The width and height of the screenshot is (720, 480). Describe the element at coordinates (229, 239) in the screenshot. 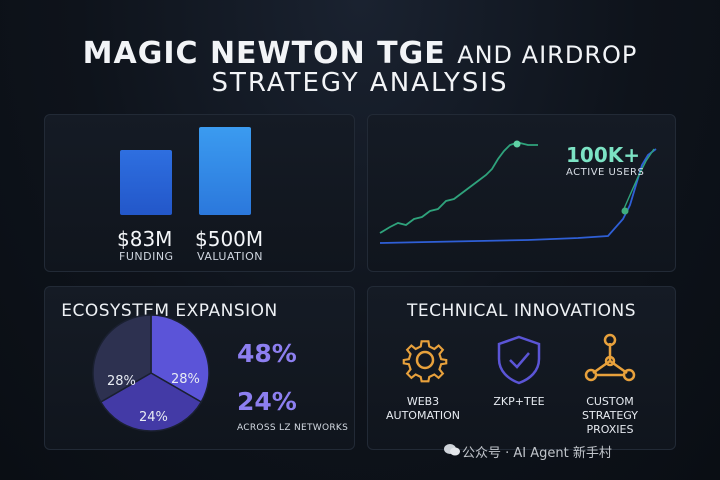

I see `valuation-value: $500M` at that location.